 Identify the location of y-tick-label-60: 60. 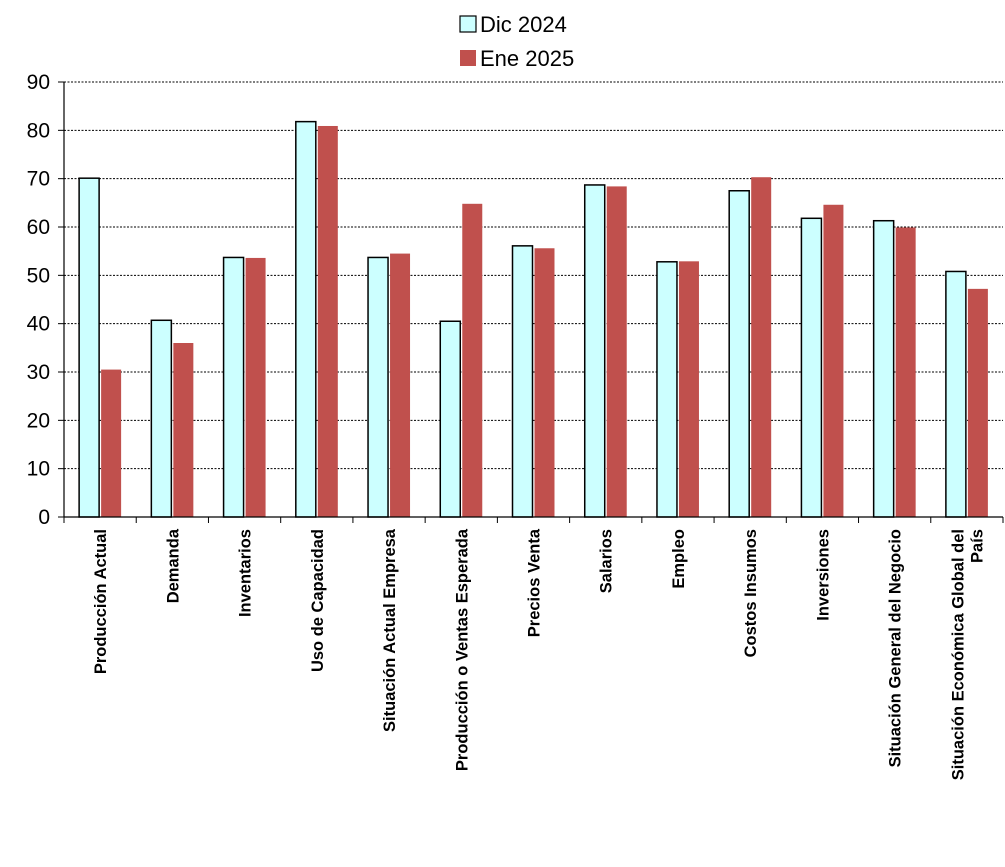
(38, 227).